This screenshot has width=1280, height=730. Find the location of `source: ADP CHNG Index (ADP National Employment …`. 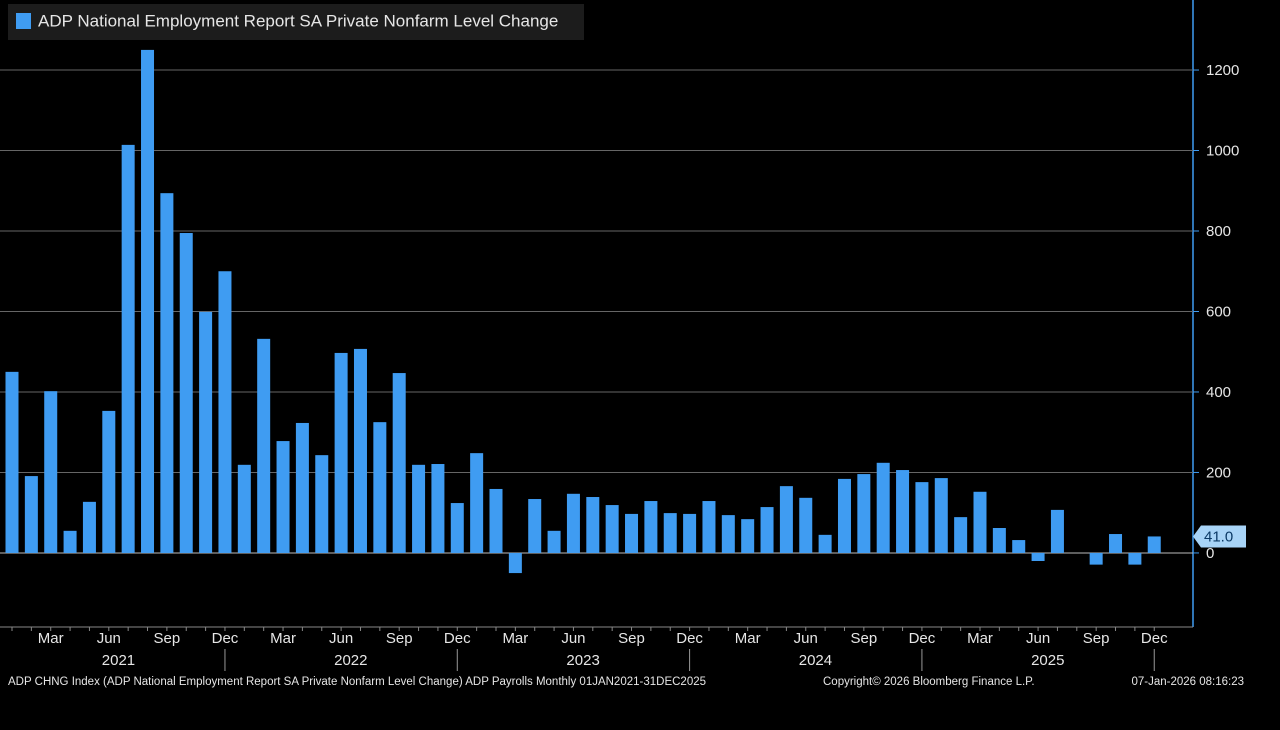

source: ADP CHNG Index (ADP National Employment … is located at coordinates (357, 682).